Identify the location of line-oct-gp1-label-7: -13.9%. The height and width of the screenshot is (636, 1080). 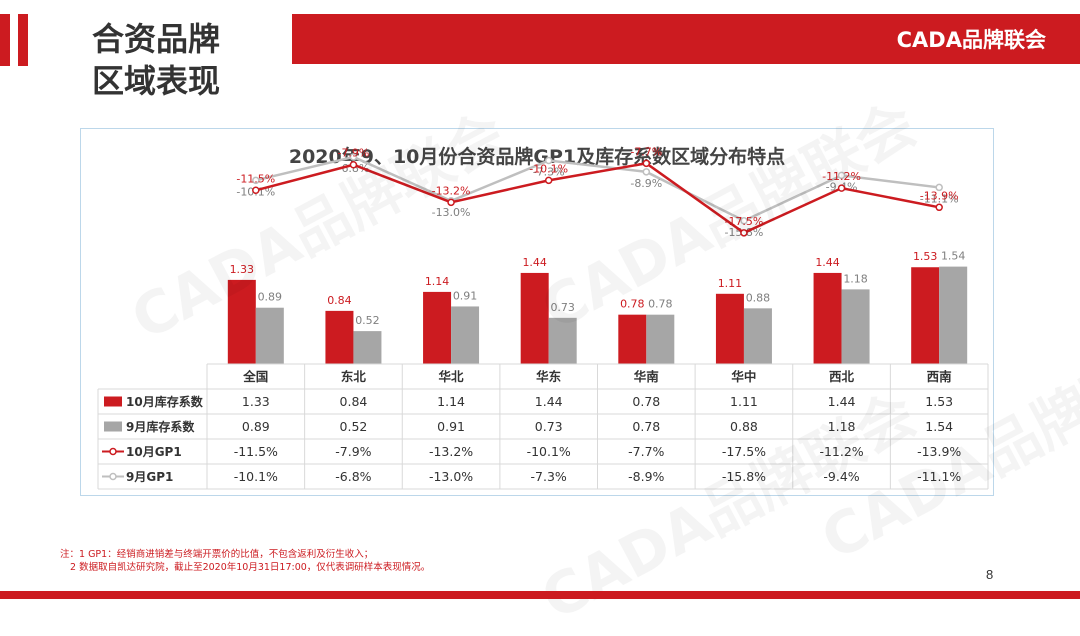
(939, 195).